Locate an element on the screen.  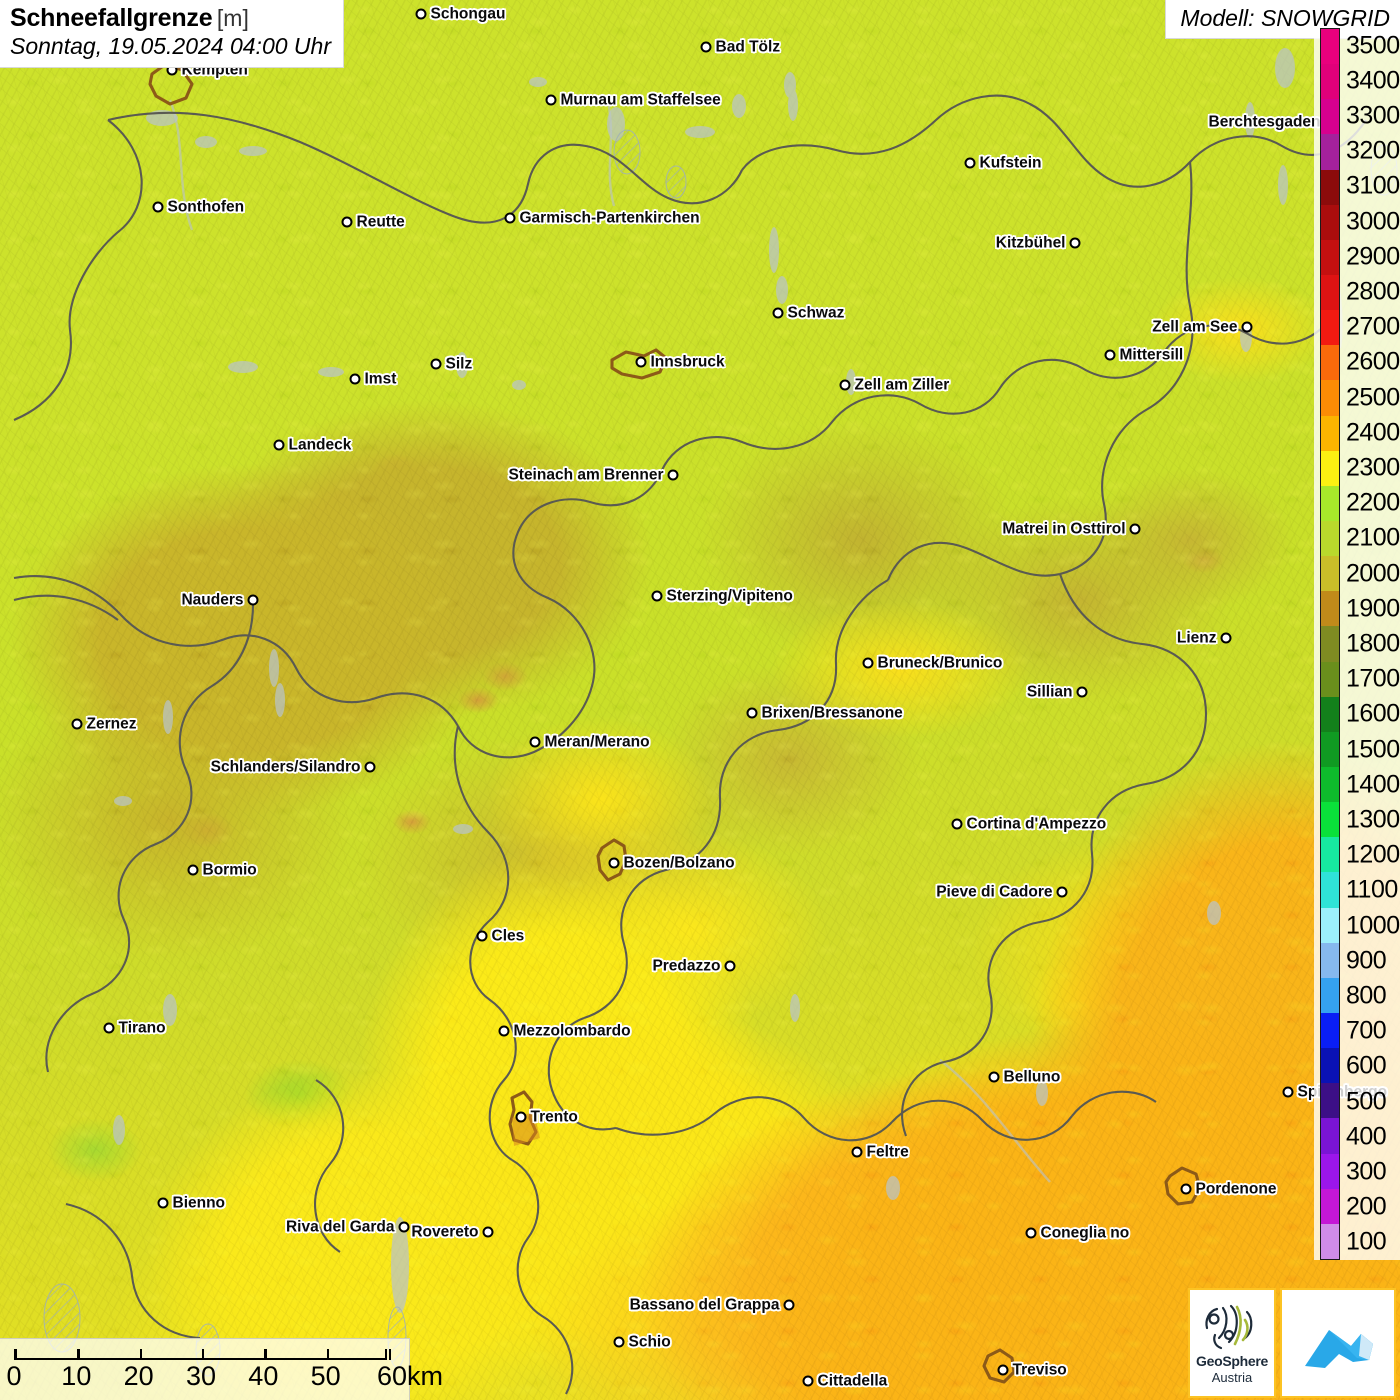
city-marker: Sterzing/Vipiteno is located at coordinates (722, 595).